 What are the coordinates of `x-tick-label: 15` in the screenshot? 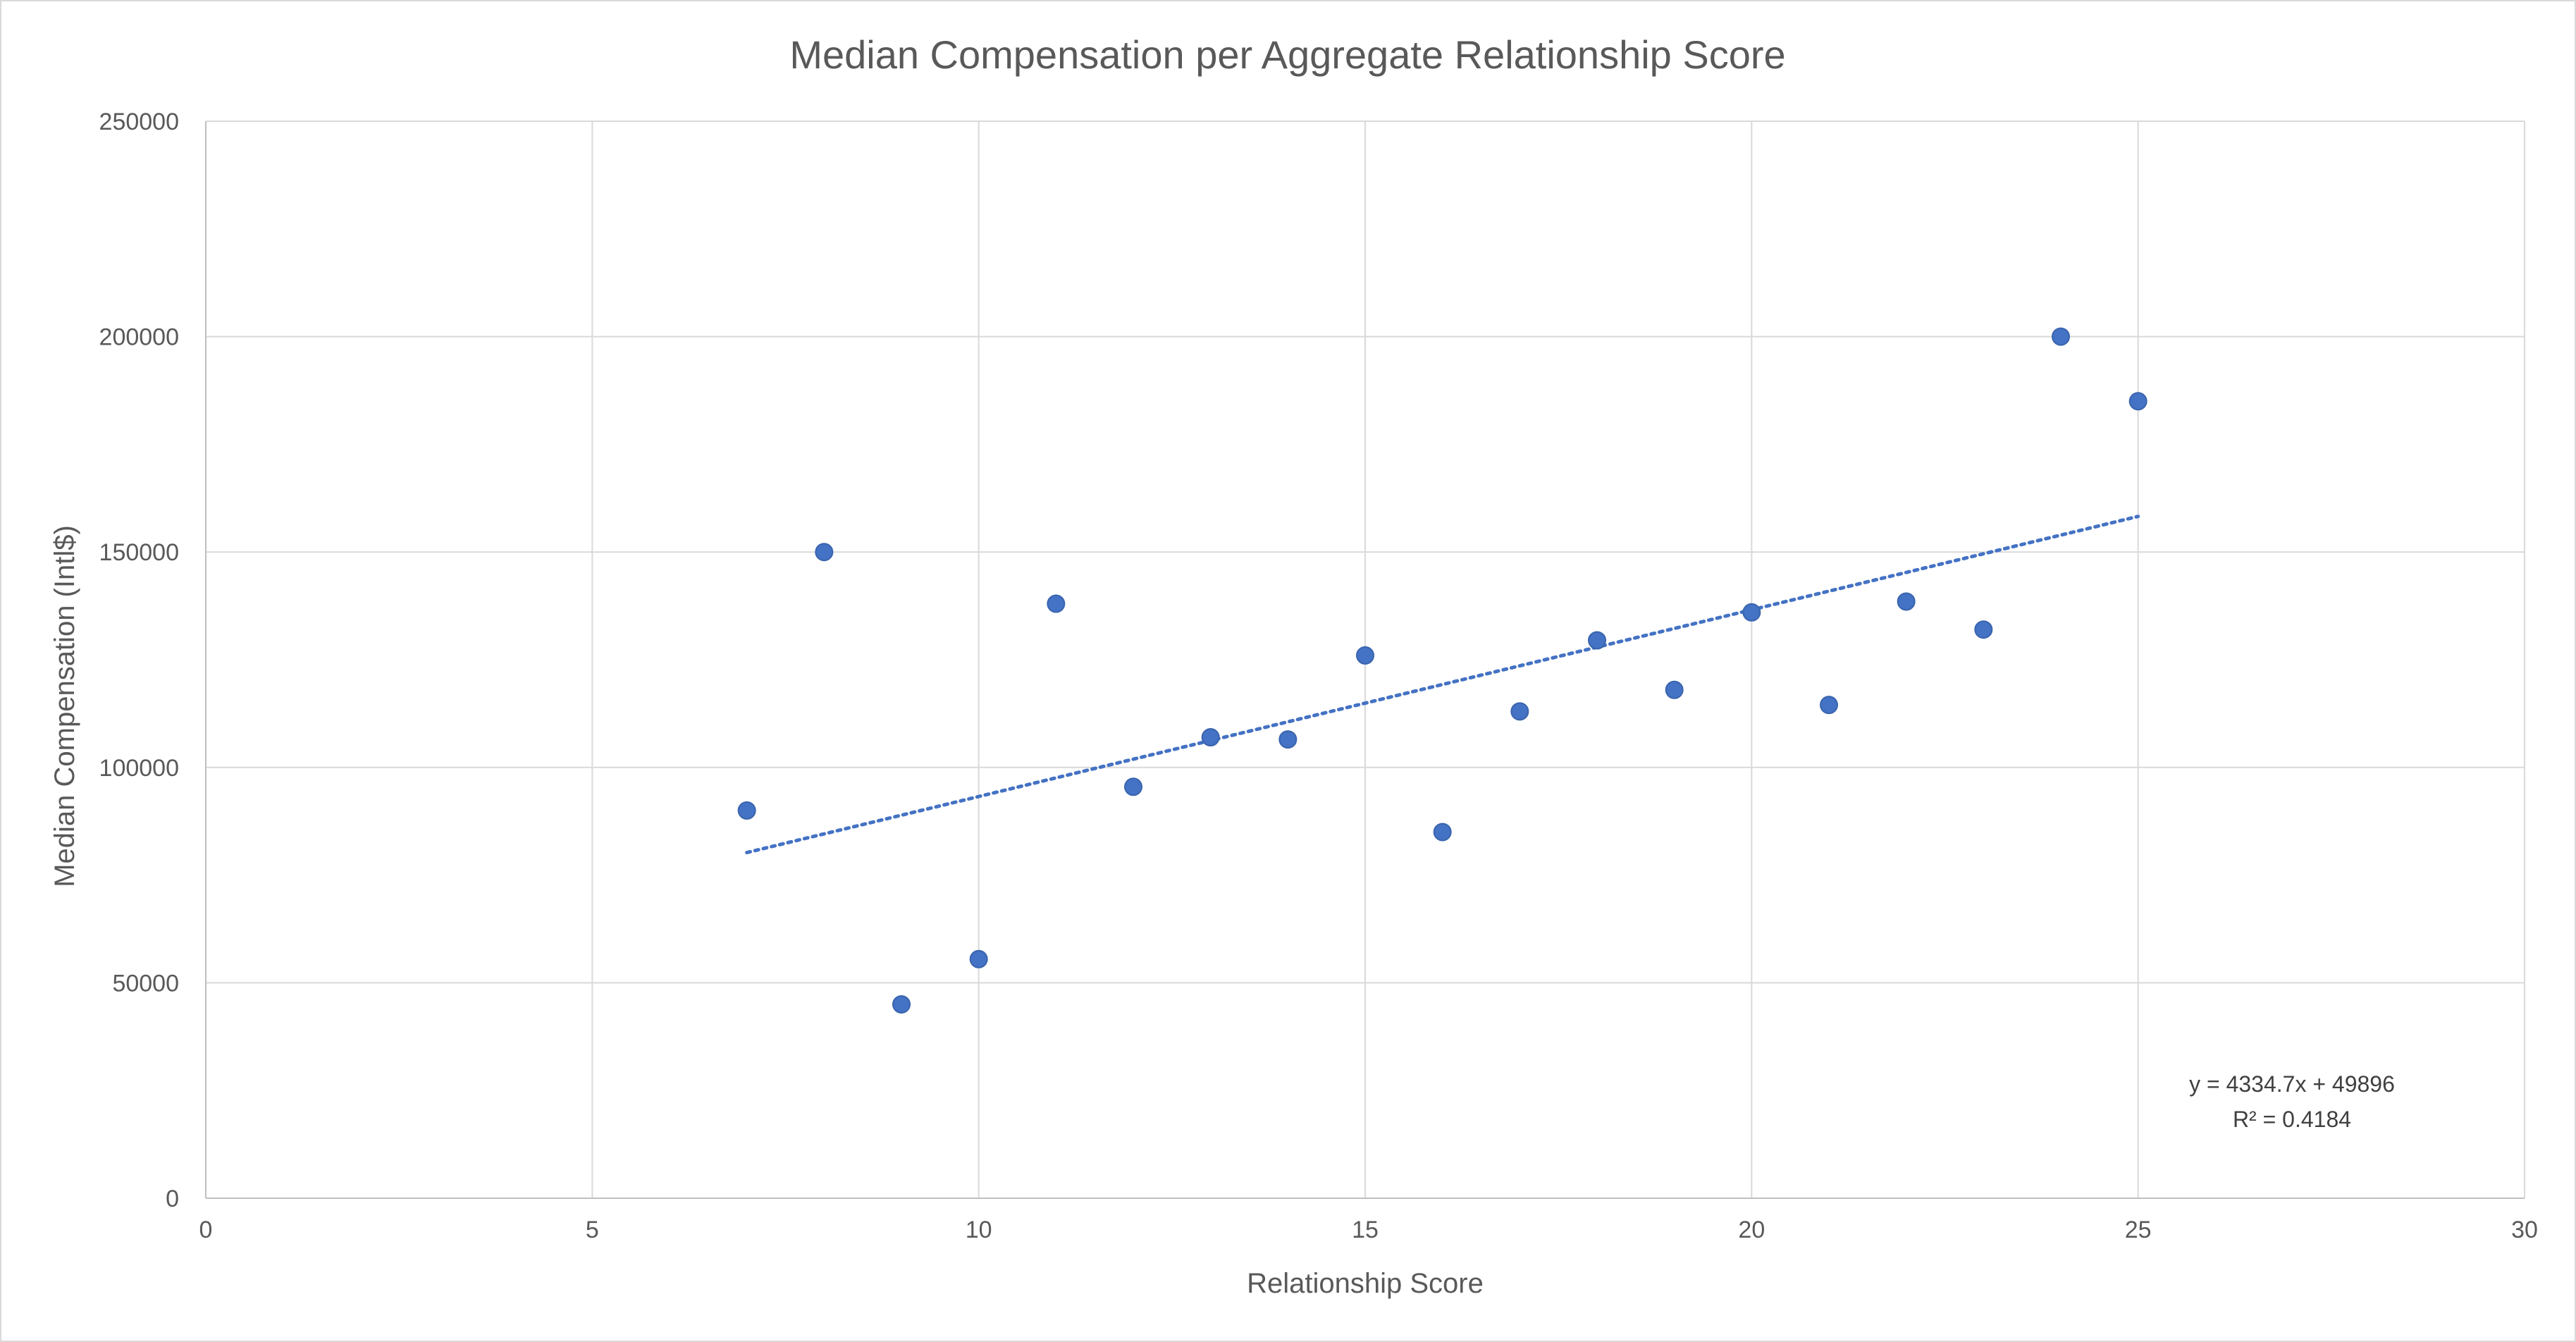 It's located at (1365, 1230).